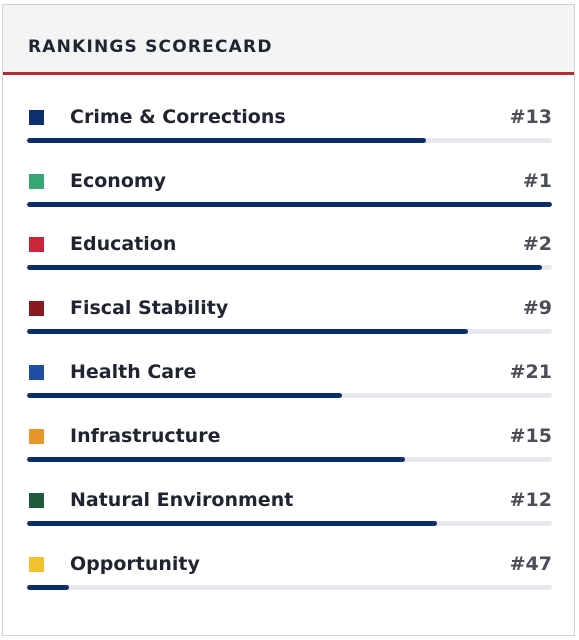 This screenshot has width=579, height=640. I want to click on ranking-row-infrastructure: Infrastructure #15, so click(289, 428).